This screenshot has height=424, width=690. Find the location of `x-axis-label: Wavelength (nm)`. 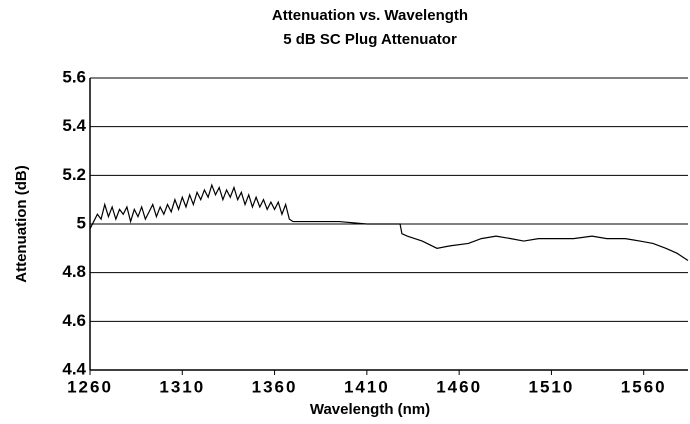

x-axis-label: Wavelength (nm) is located at coordinates (370, 409).